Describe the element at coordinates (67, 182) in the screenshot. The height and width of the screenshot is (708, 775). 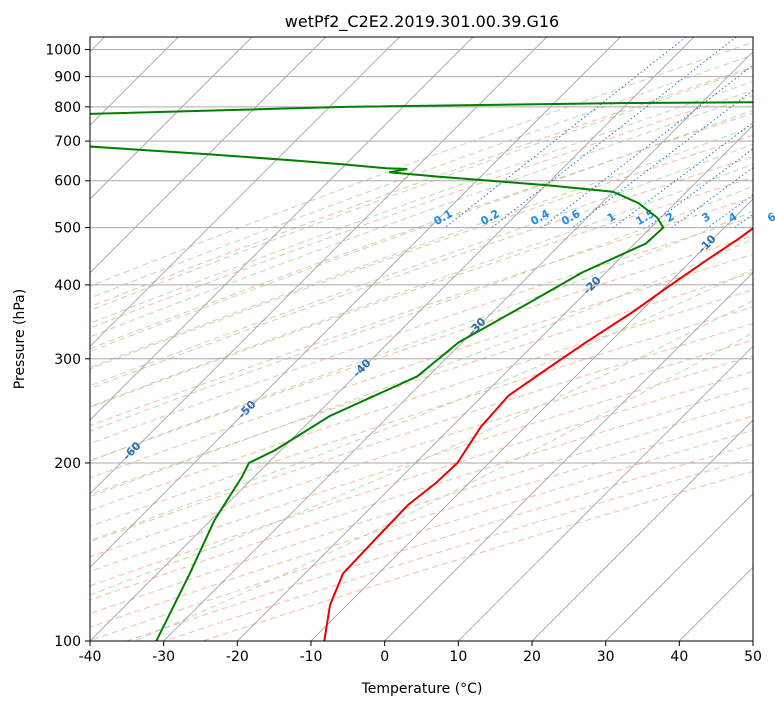
I see `y-tick-label: 600` at that location.